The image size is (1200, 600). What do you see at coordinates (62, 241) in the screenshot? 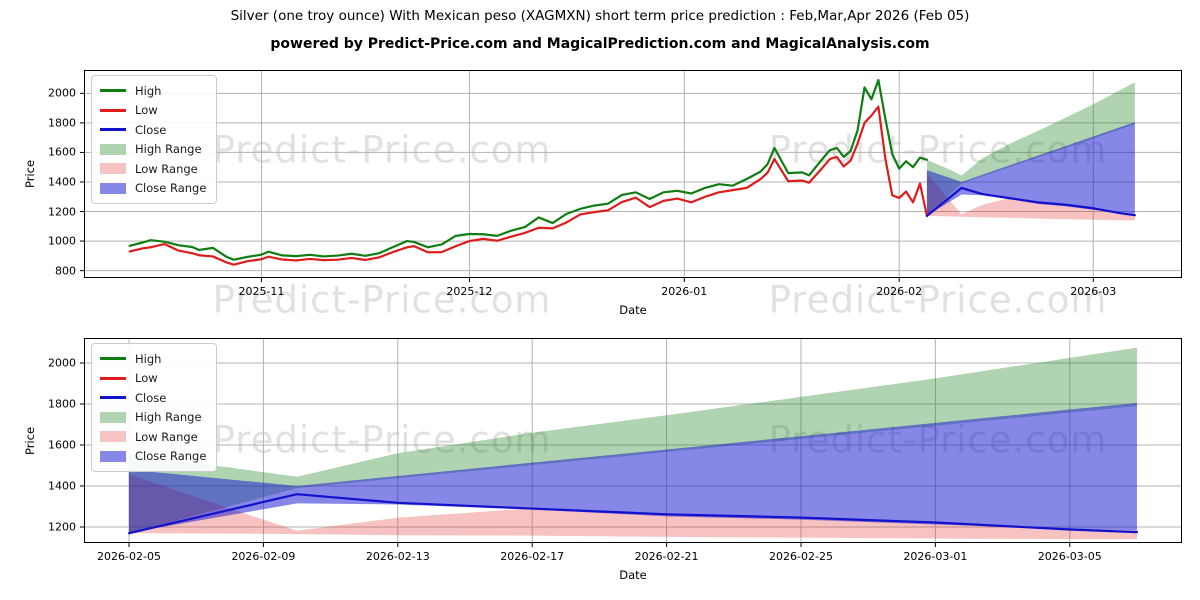
I see `y-tick-label: 1000` at bounding box center [62, 241].